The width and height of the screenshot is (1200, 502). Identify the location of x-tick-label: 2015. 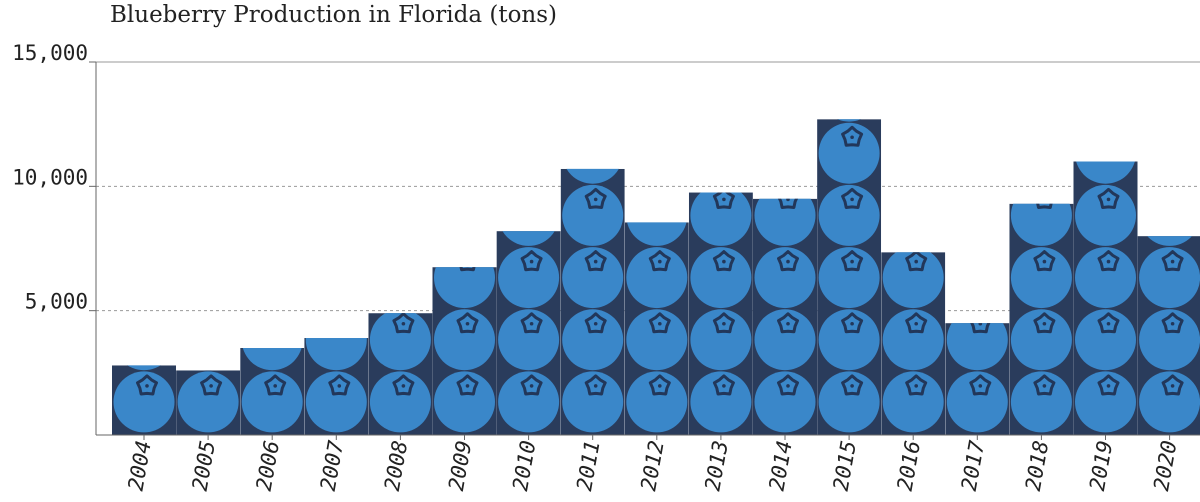
(845, 466).